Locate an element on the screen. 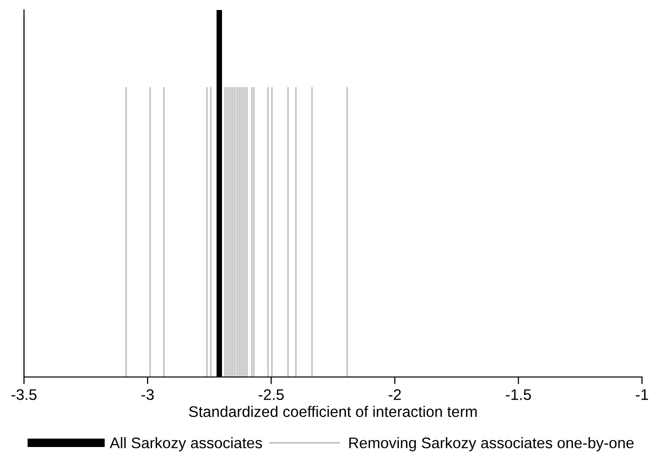 This screenshot has width=661, height=462. x-tick-label: -3.5 is located at coordinates (24, 394).